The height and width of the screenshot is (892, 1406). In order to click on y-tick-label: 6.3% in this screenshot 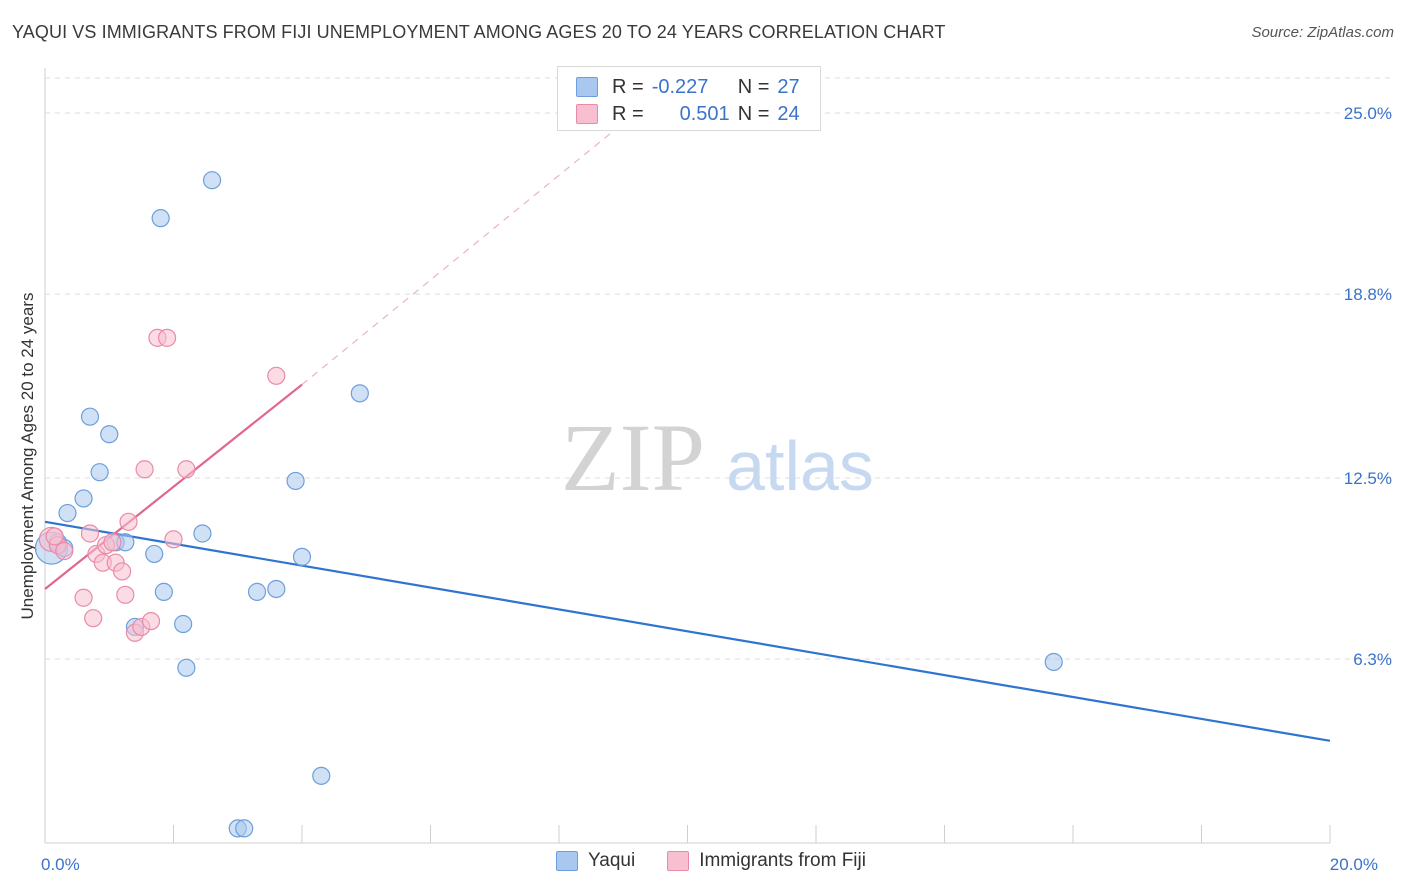, I will do `click(1372, 659)`.